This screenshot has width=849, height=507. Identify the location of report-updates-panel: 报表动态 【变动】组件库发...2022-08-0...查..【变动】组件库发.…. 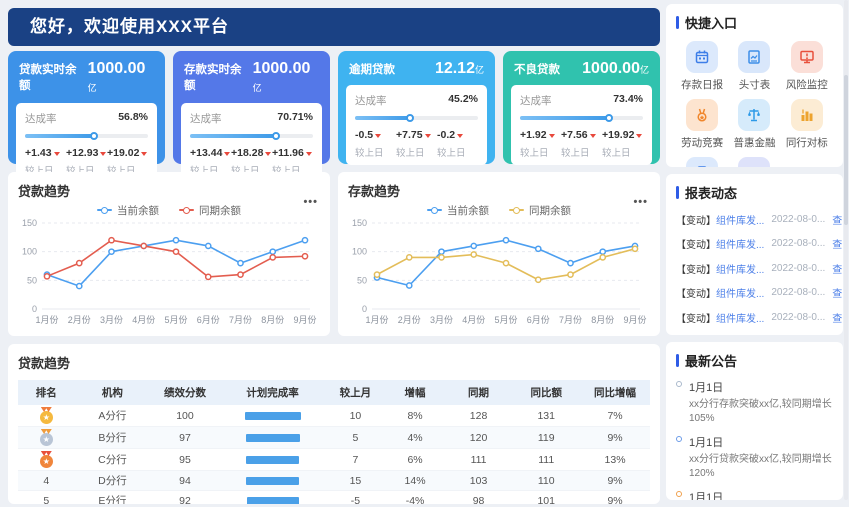
(754, 254).